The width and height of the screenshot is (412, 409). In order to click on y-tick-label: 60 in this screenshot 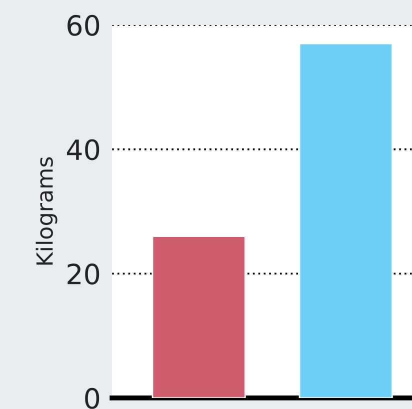, I will do `click(84, 25)`.